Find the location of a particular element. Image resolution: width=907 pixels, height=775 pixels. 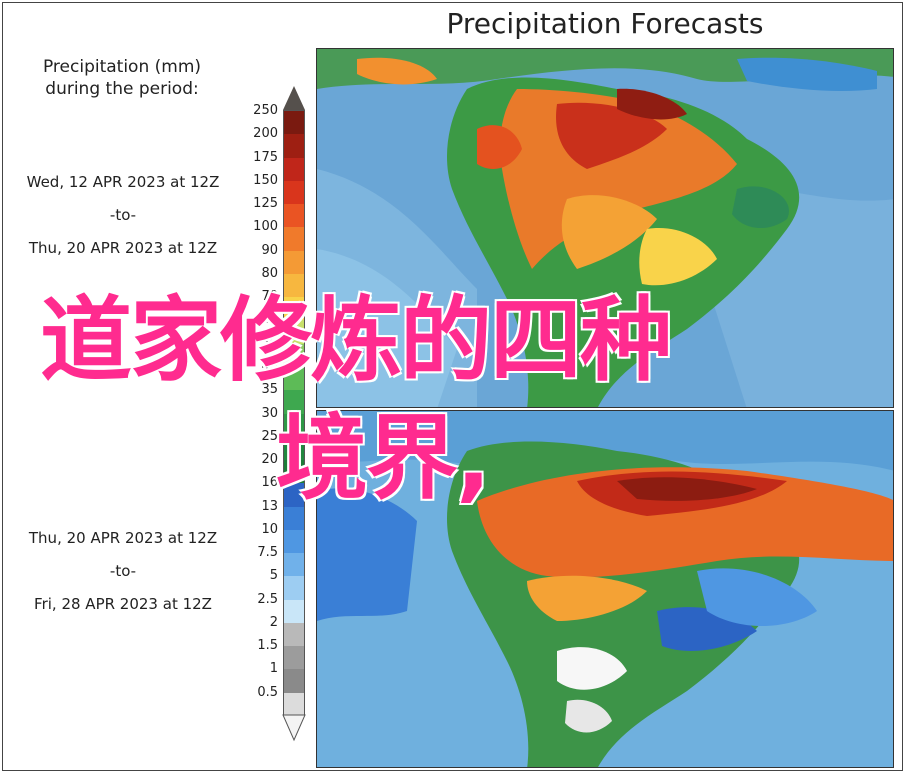

colorbar-tick-label: 1 is located at coordinates (273, 669).